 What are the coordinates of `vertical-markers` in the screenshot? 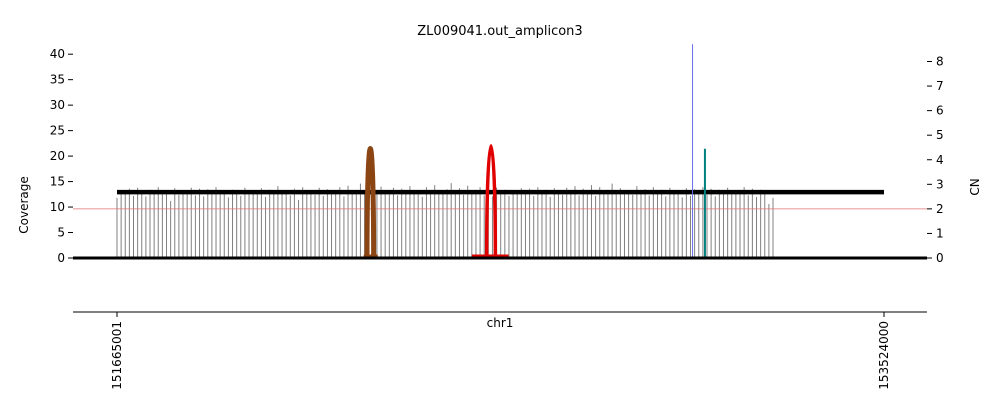 It's located at (699, 151).